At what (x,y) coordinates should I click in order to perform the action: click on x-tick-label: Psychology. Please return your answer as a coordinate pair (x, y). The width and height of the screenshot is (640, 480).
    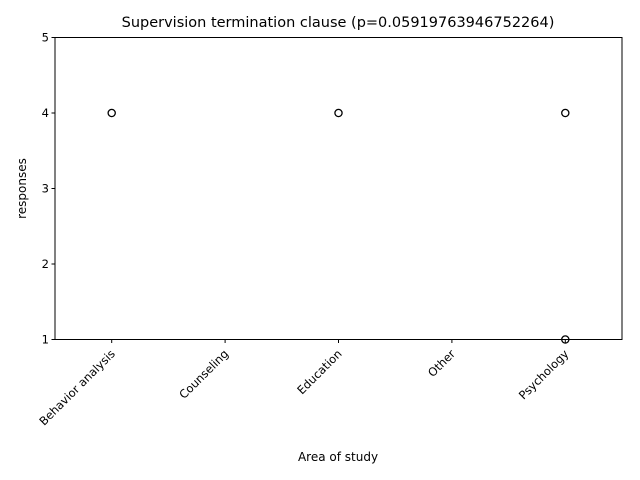
    Looking at the image, I should click on (544, 375).